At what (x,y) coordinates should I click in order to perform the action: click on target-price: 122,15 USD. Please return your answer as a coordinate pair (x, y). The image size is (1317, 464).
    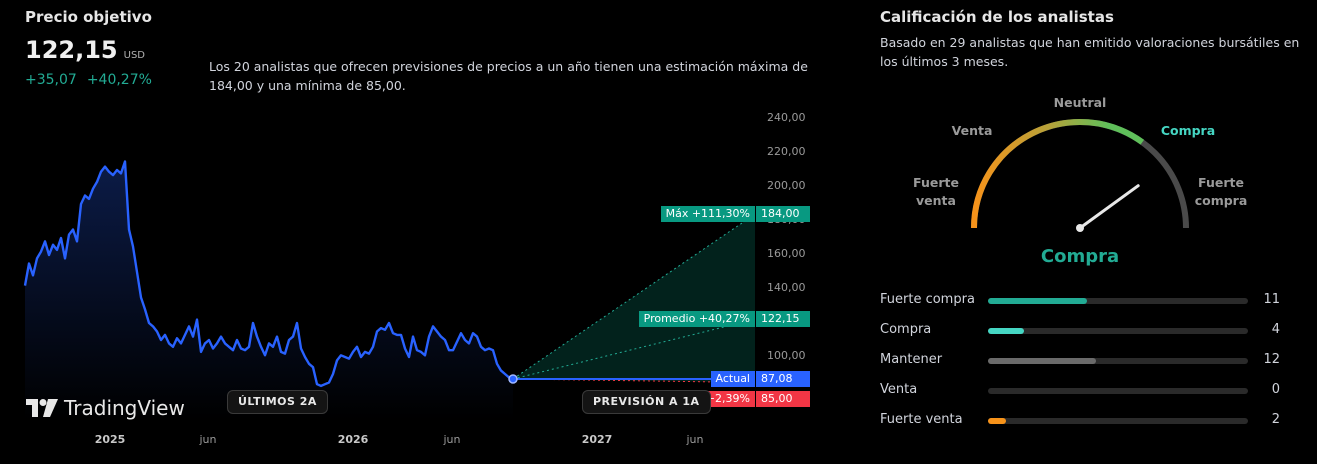
    Looking at the image, I should click on (85, 50).